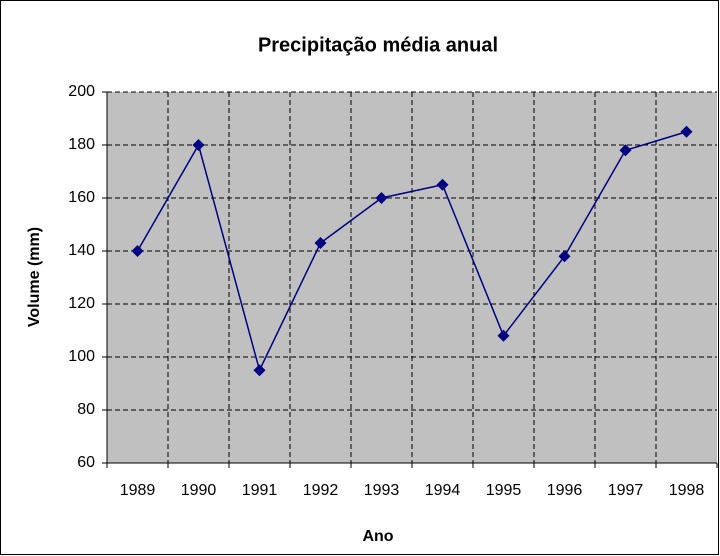 The height and width of the screenshot is (556, 720). Describe the element at coordinates (34, 277) in the screenshot. I see `y-axis-label: Volume (mm)` at that location.